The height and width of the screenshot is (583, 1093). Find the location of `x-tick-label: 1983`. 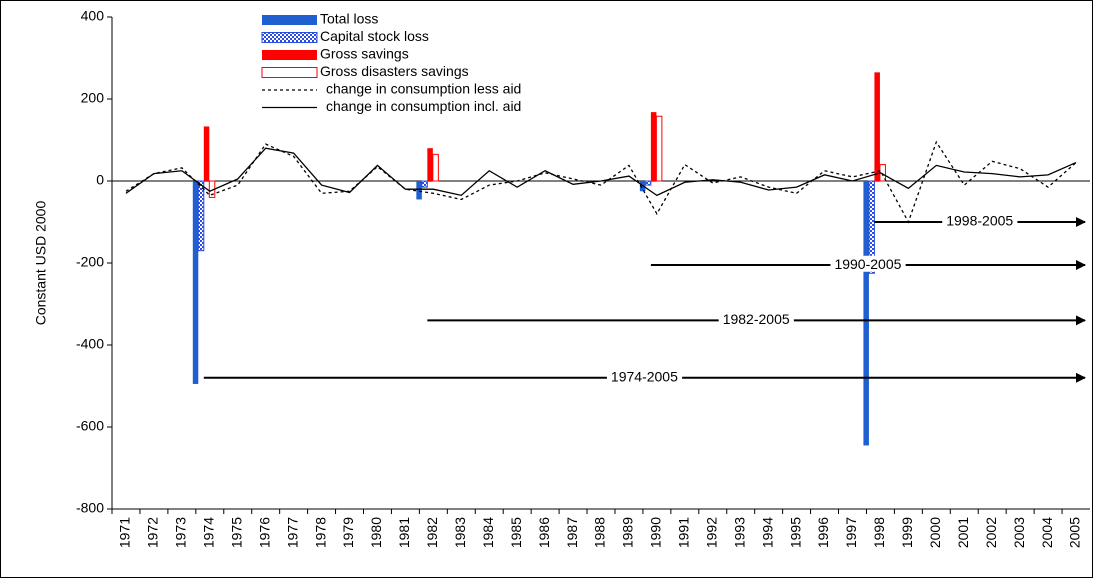

x-tick-label: 1983 is located at coordinates (460, 532).